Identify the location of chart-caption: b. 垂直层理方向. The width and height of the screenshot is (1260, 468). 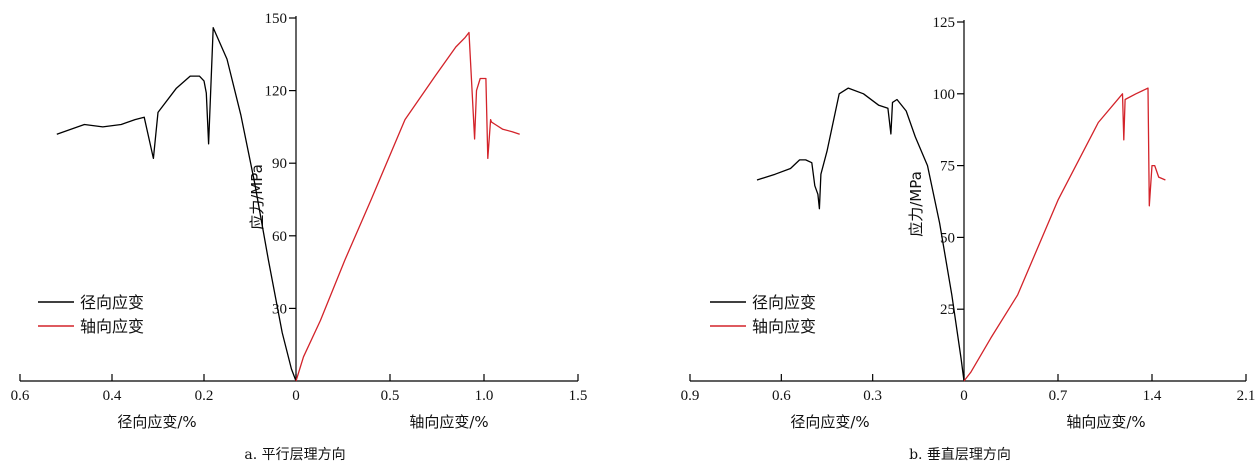
(960, 454).